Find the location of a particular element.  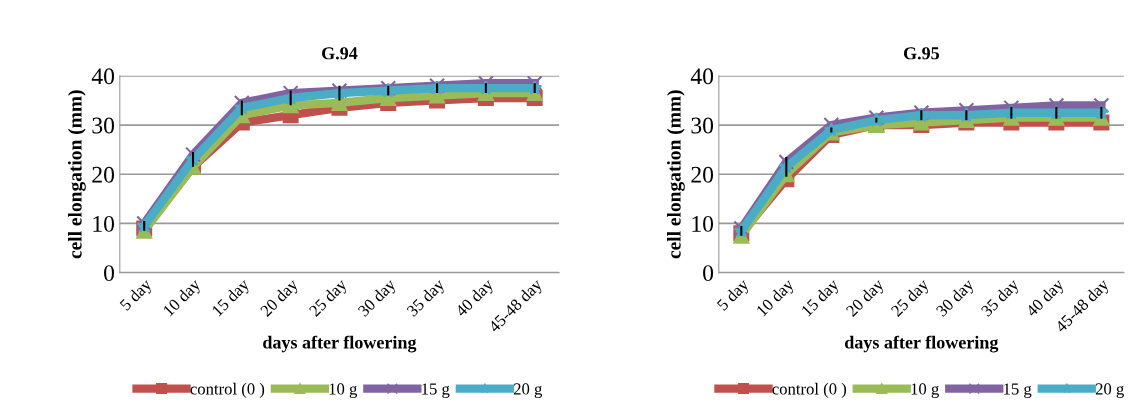

chart-title: G.94 is located at coordinates (340, 53).